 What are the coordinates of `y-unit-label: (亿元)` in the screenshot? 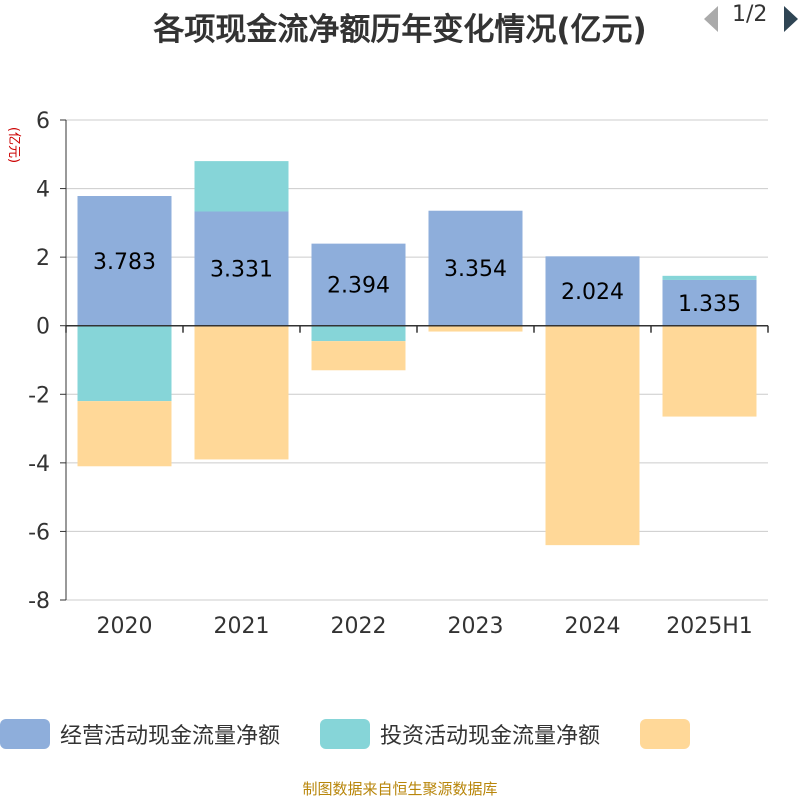 It's located at (13, 145).